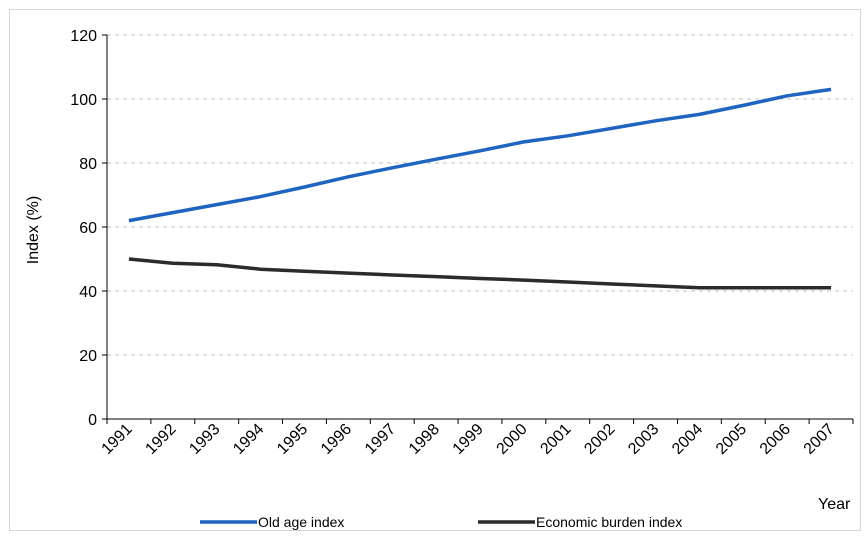 This screenshot has width=867, height=538. Describe the element at coordinates (92, 420) in the screenshot. I see `y-tick-label: 0` at that location.